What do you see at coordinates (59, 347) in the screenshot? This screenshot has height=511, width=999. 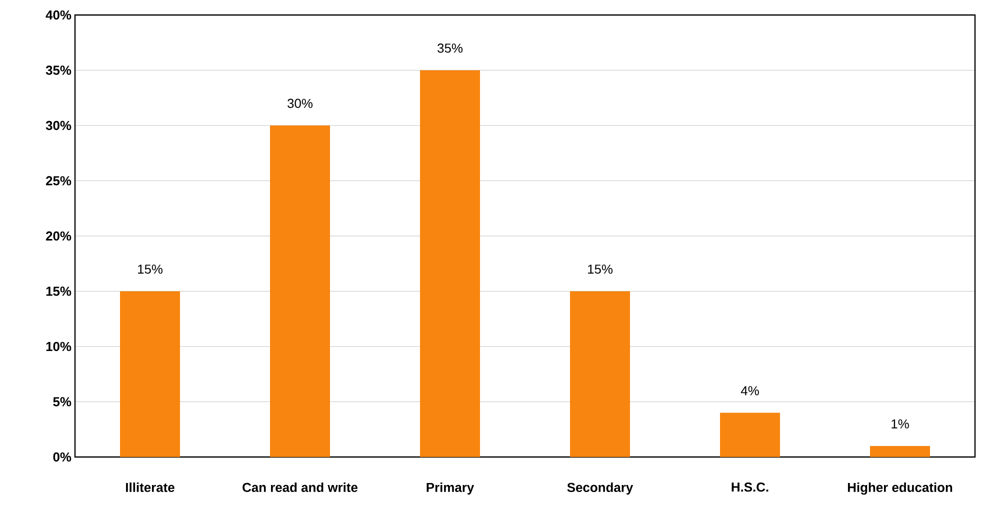 I see `y-tick-label: 10%` at bounding box center [59, 347].